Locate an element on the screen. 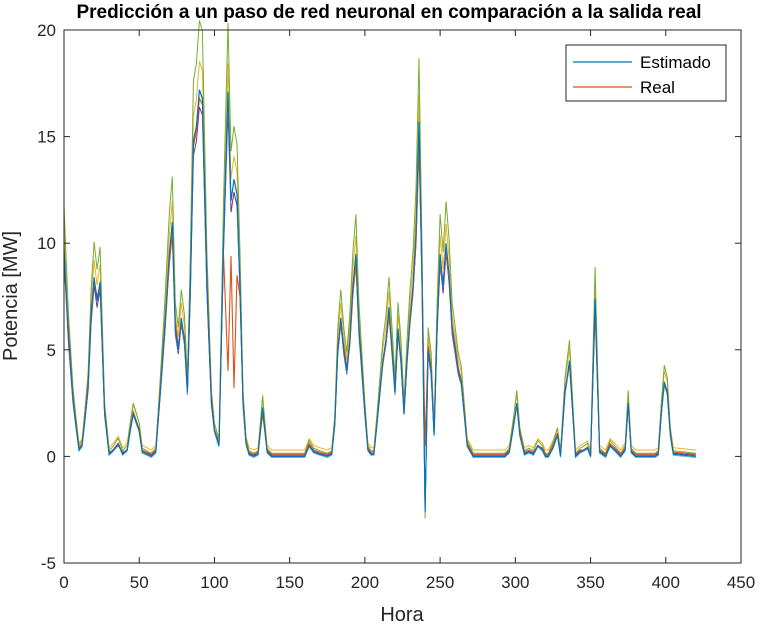 This screenshot has height=627, width=780. x-tick-label: 0 is located at coordinates (63, 582).